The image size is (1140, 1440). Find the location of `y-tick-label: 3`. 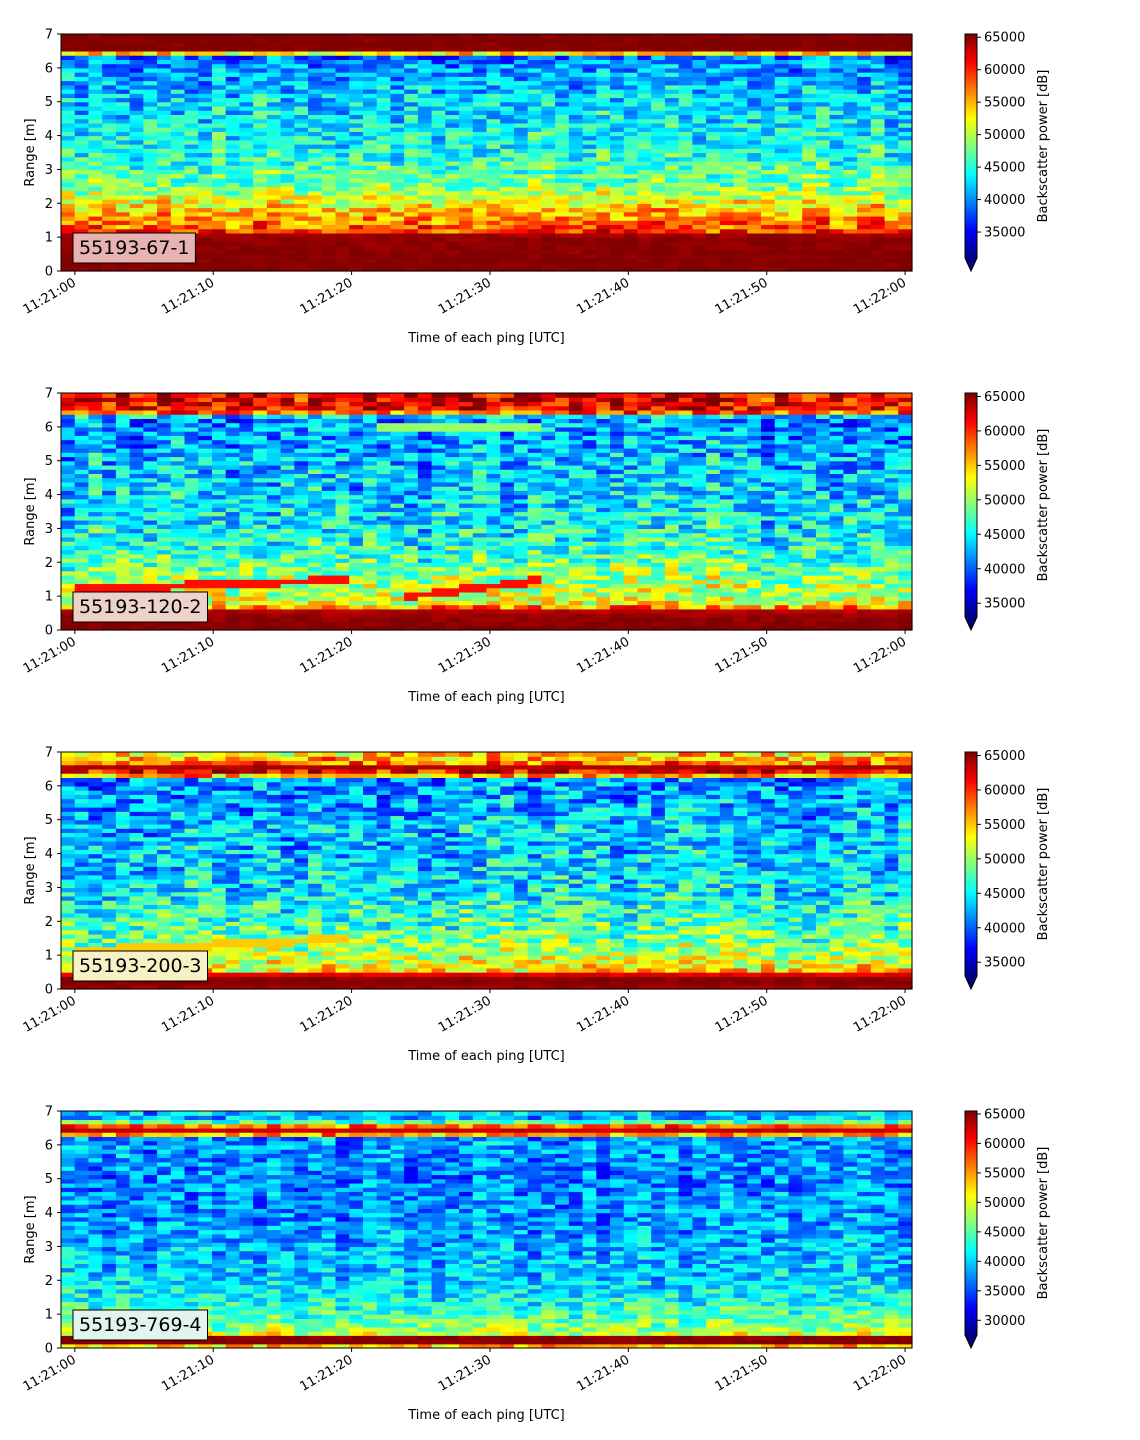

y-tick-label: 3 is located at coordinates (49, 170).